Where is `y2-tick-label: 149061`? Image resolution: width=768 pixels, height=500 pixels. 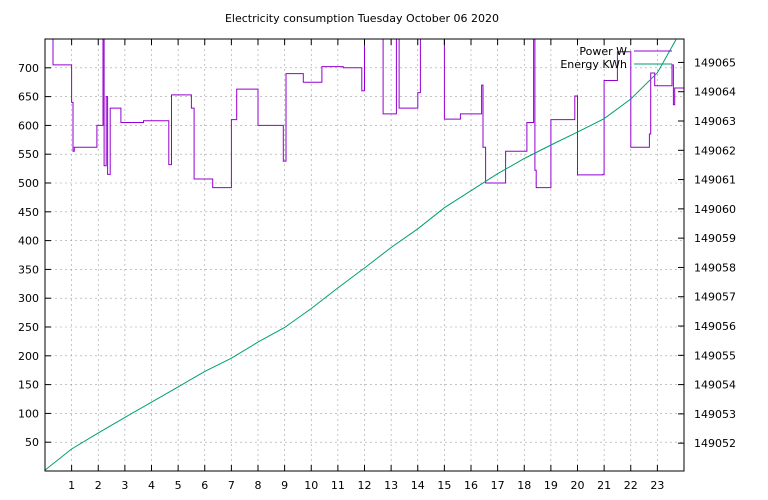 y2-tick-label: 149061 is located at coordinates (715, 180).